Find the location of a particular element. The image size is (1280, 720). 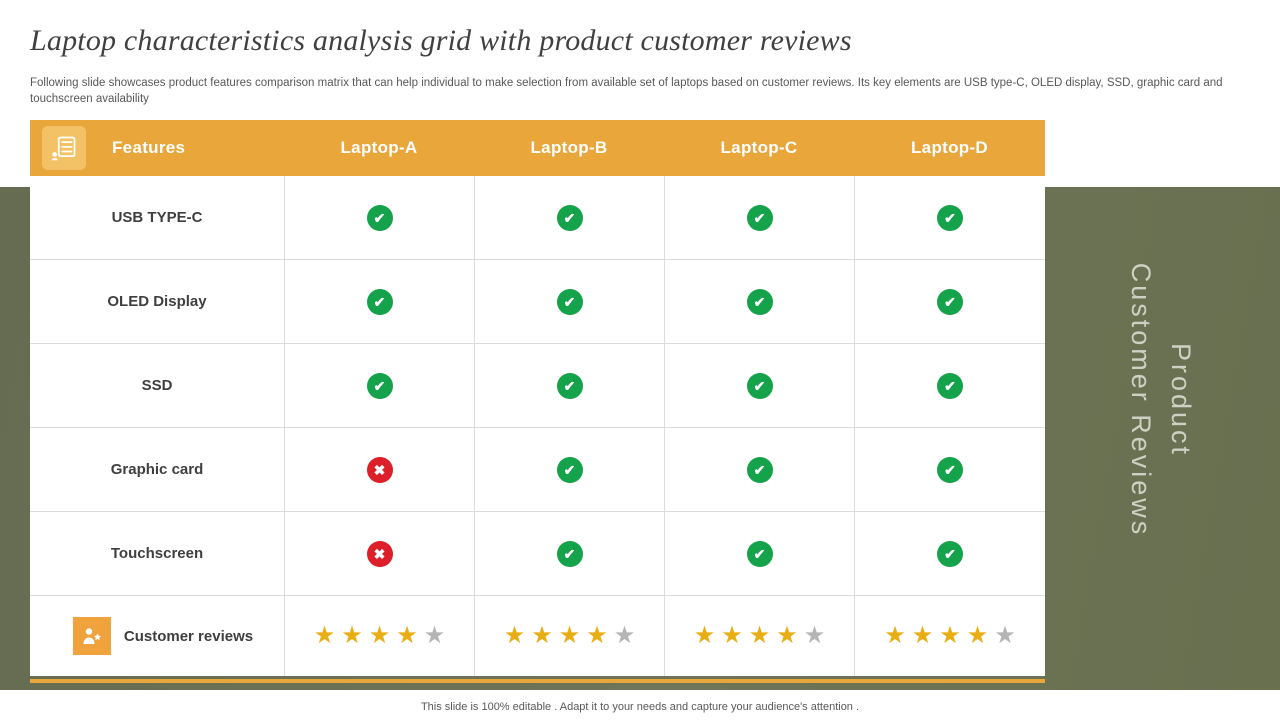

side-vertical-text-product: Product is located at coordinates (1181, 400).